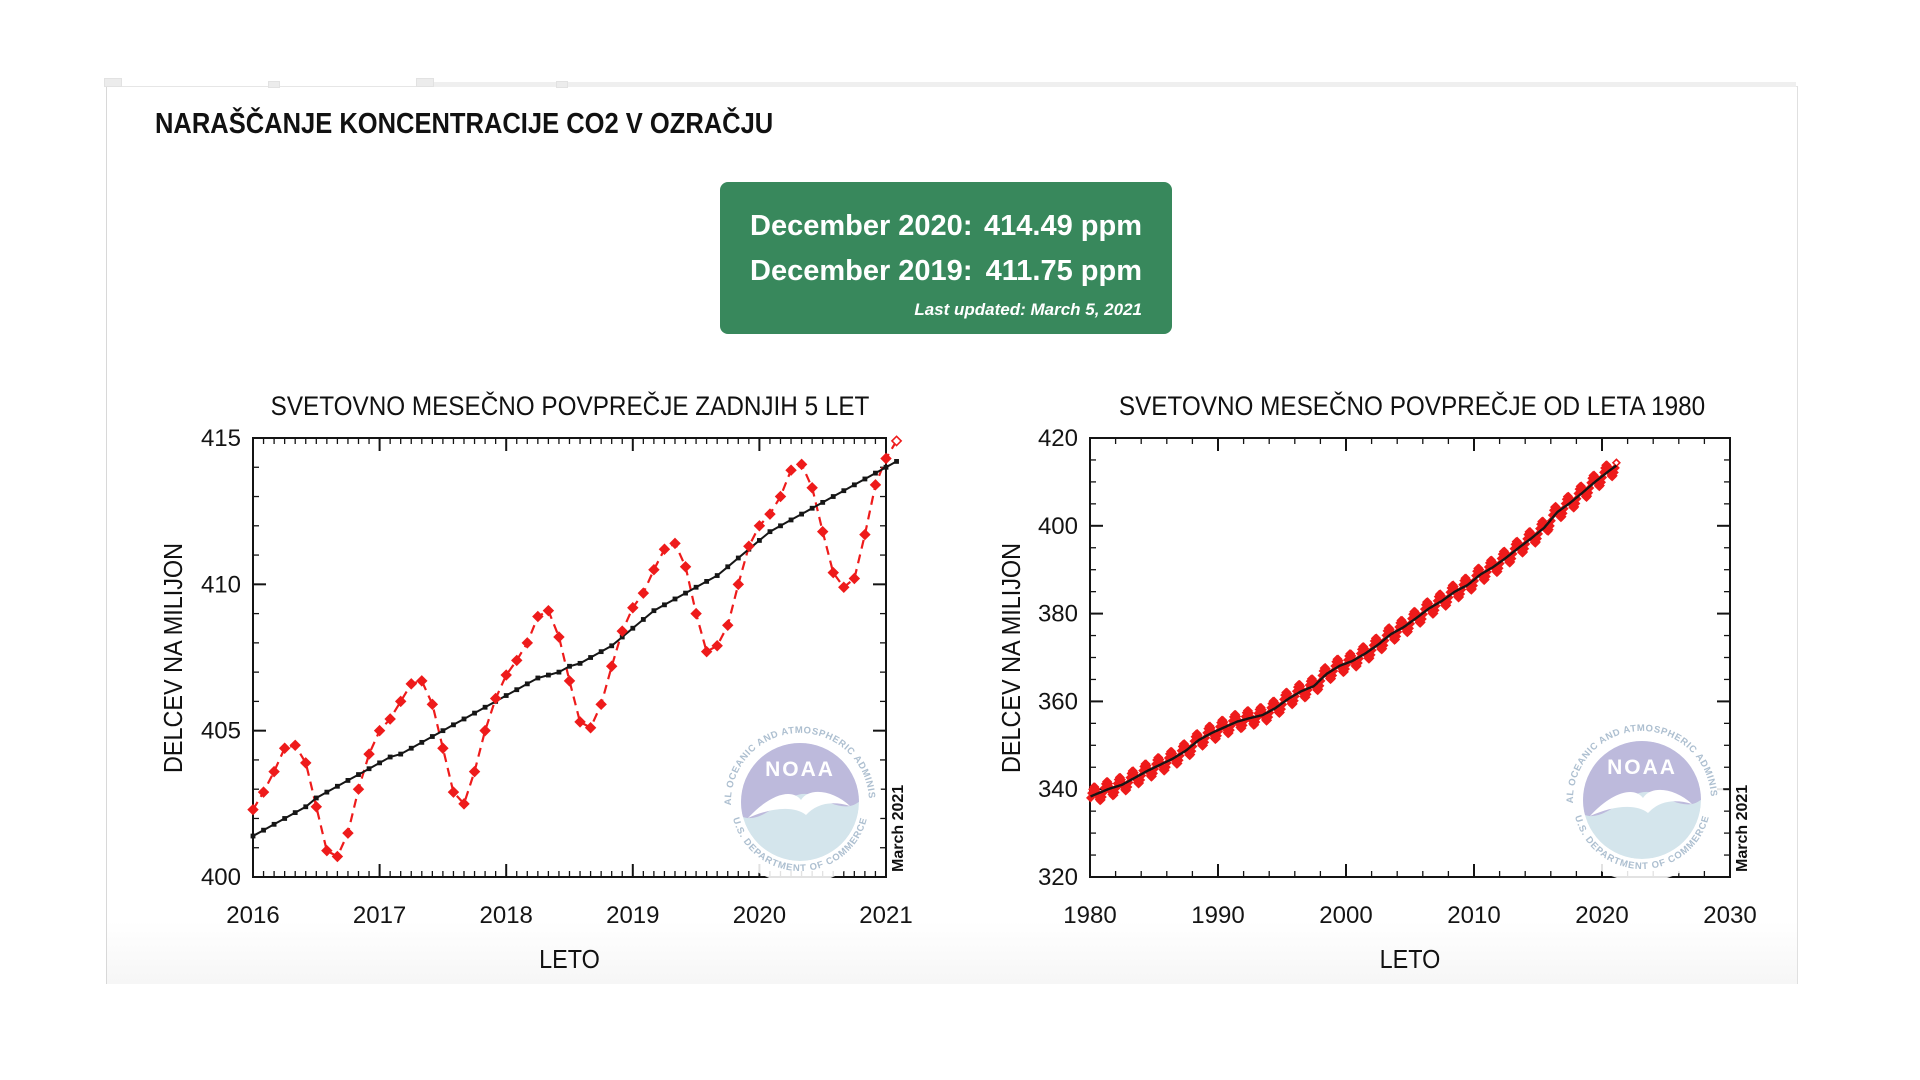  Describe the element at coordinates (221, 584) in the screenshot. I see `y-tick-label: 410` at that location.